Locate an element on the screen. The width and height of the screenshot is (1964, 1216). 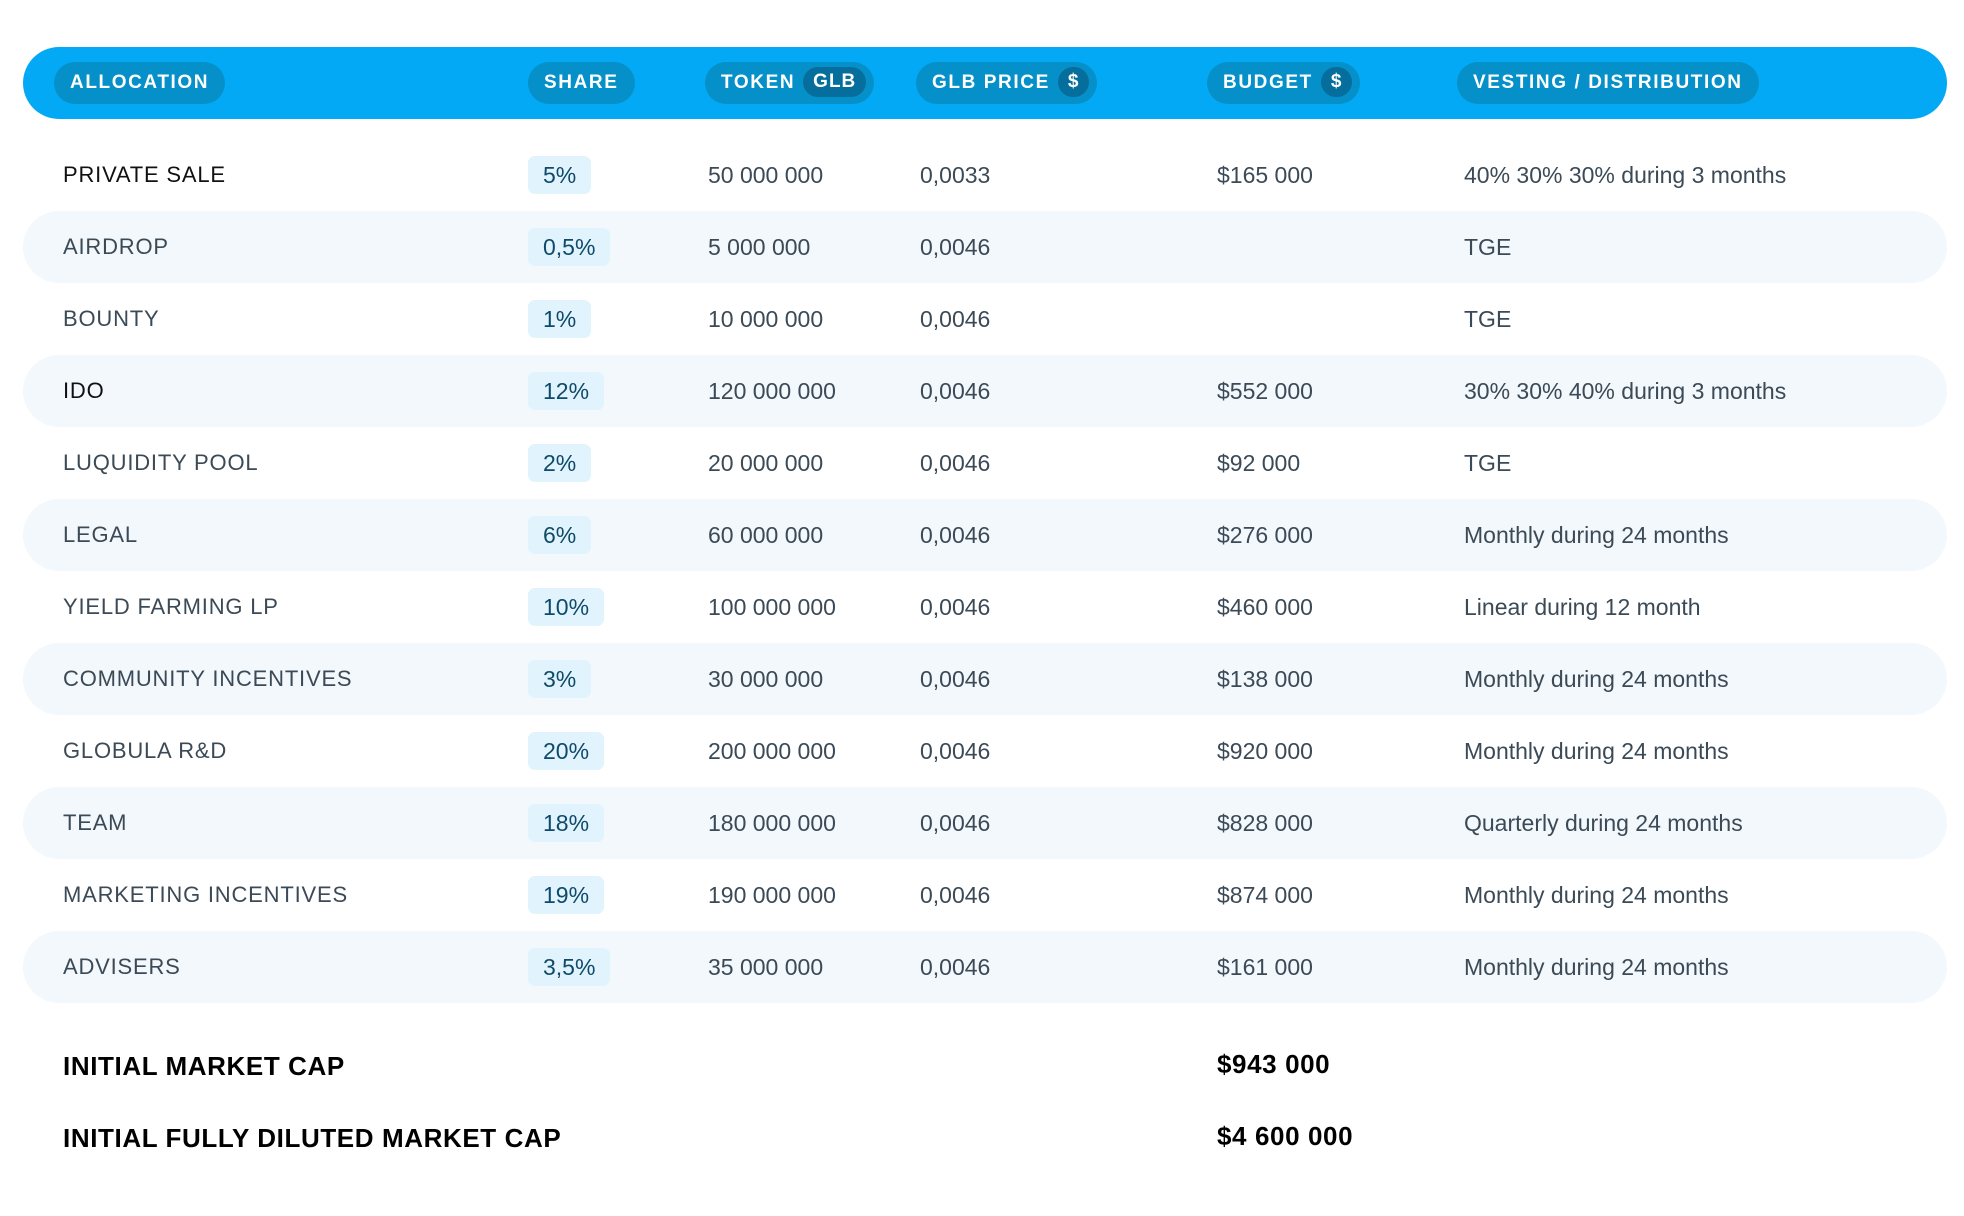
header-allocation-label: ALLOCATION is located at coordinates (140, 82).